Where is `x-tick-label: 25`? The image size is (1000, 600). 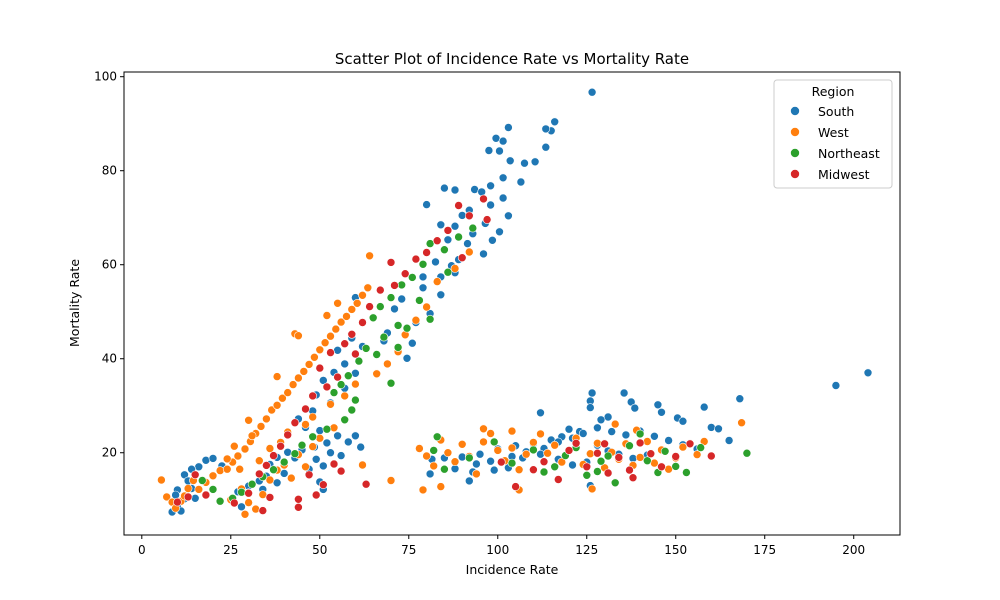
x-tick-label: 25 is located at coordinates (230, 550).